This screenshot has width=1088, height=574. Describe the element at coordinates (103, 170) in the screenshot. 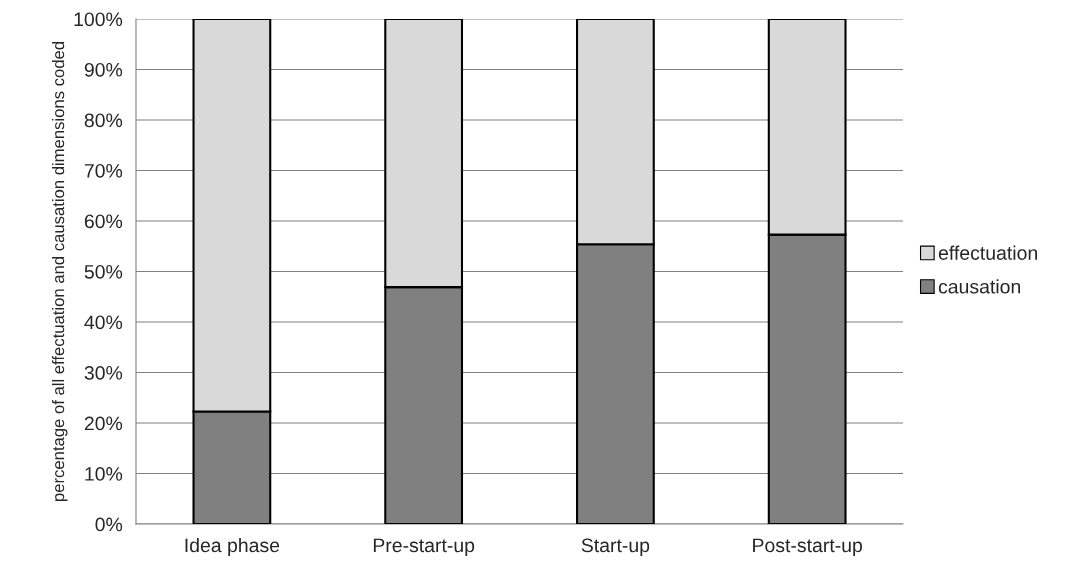

I see `y-tick-label: 70%` at that location.